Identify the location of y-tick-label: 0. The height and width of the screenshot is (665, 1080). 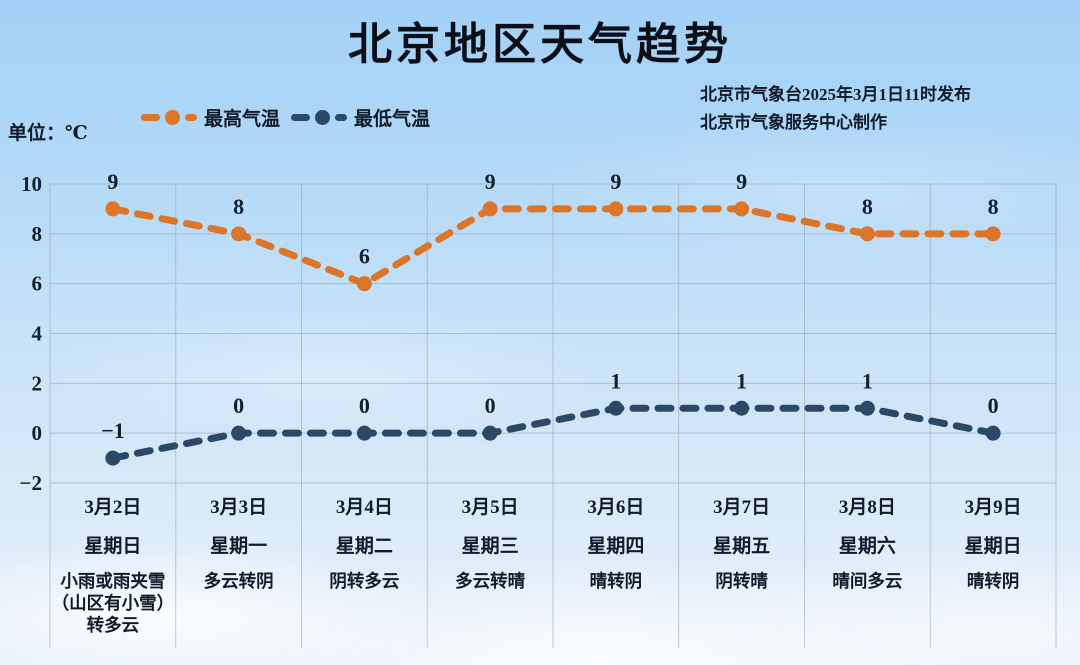
(37, 433).